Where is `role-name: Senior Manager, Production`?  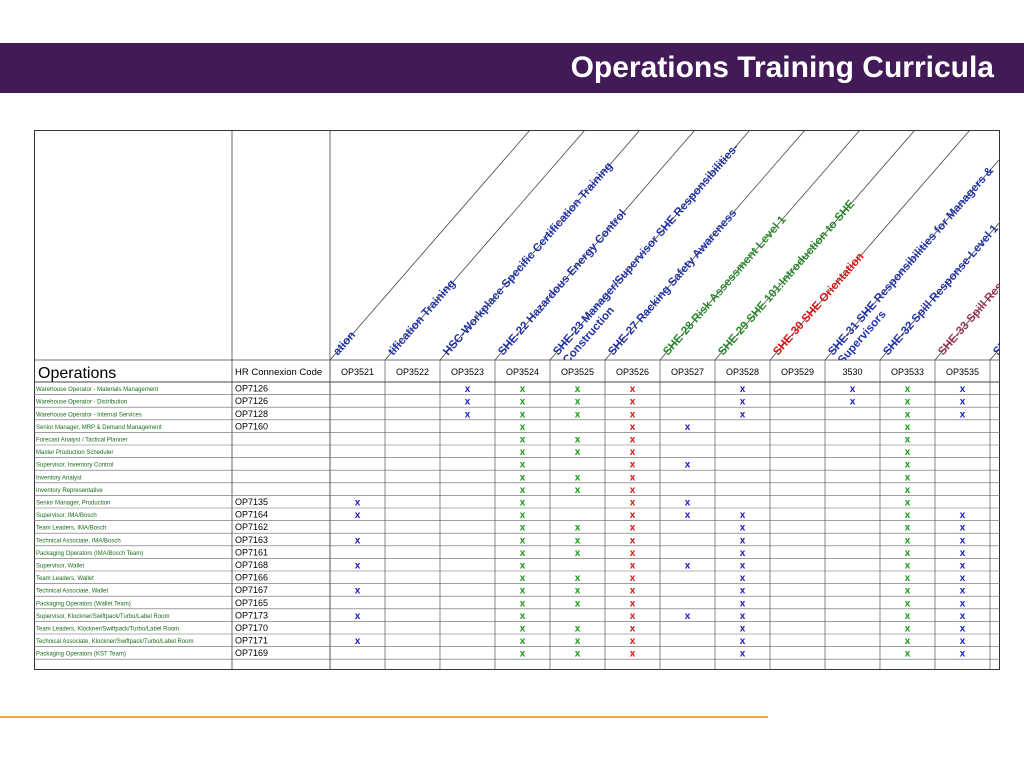 role-name: Senior Manager, Production is located at coordinates (73, 504).